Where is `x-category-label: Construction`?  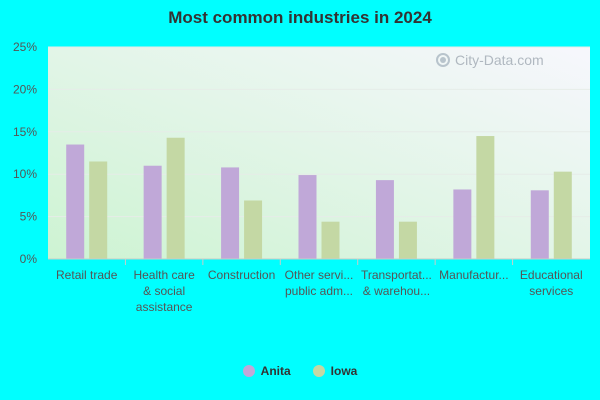
x-category-label: Construction is located at coordinates (241, 275).